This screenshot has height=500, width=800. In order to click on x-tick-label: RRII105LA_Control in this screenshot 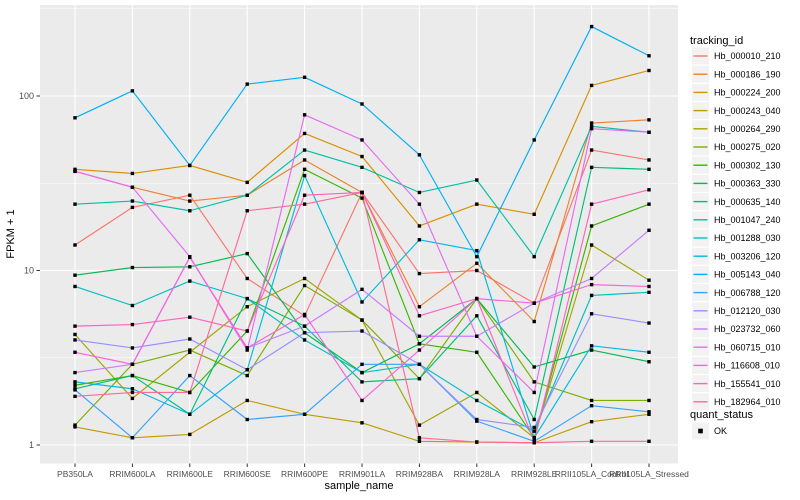, I will do `click(592, 474)`.